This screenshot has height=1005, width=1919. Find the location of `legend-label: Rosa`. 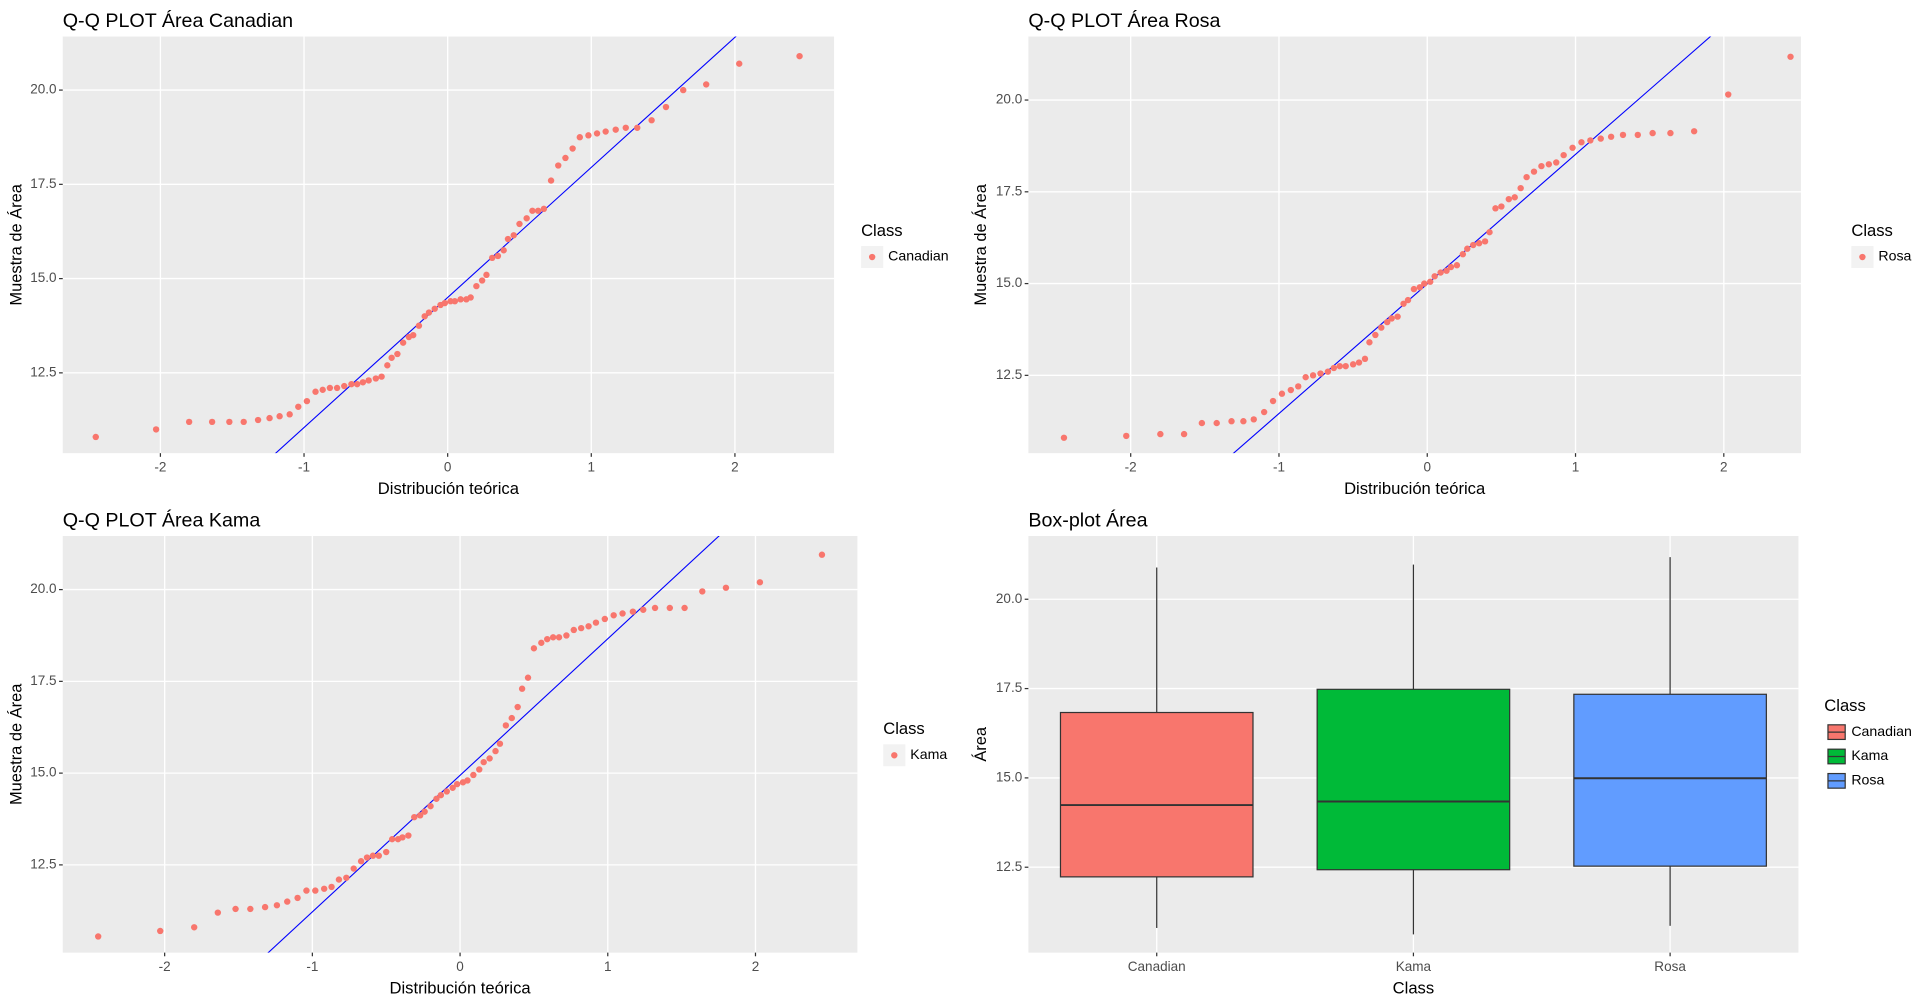

legend-label: Rosa is located at coordinates (1867, 780).